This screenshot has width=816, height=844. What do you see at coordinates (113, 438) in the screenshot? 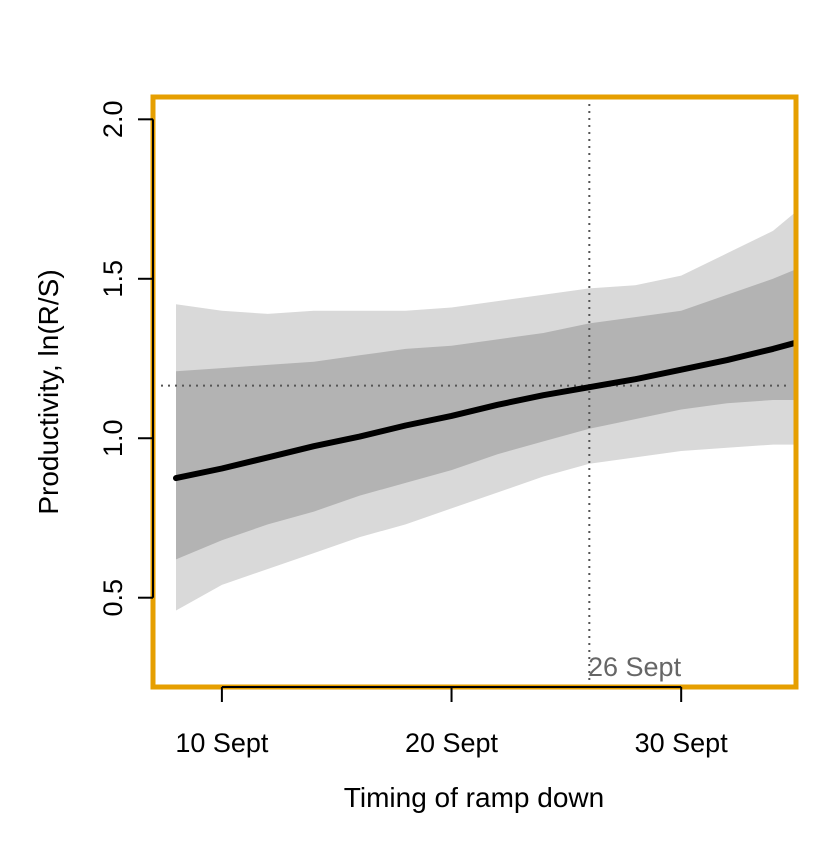
I see `y-tick-label: 1.0` at bounding box center [113, 438].